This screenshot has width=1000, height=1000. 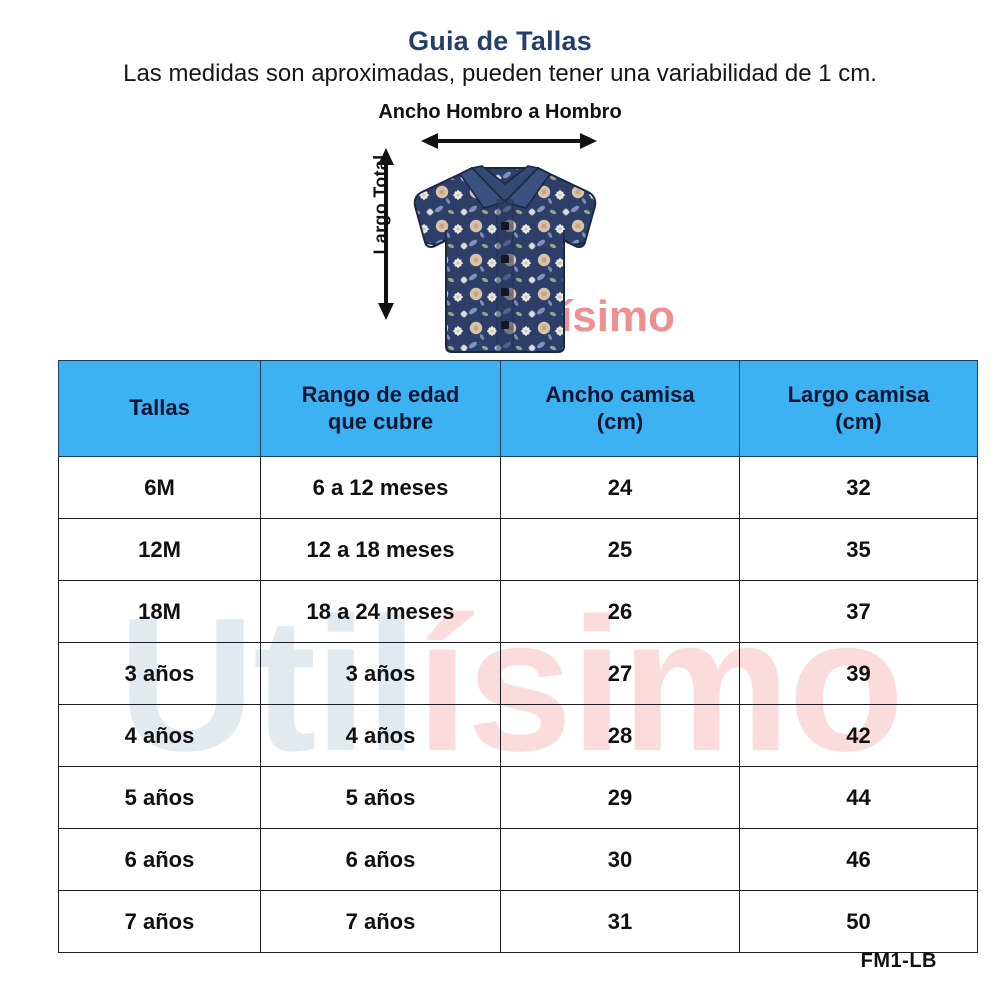 What do you see at coordinates (620, 611) in the screenshot?
I see `cell-ancho: 26` at bounding box center [620, 611].